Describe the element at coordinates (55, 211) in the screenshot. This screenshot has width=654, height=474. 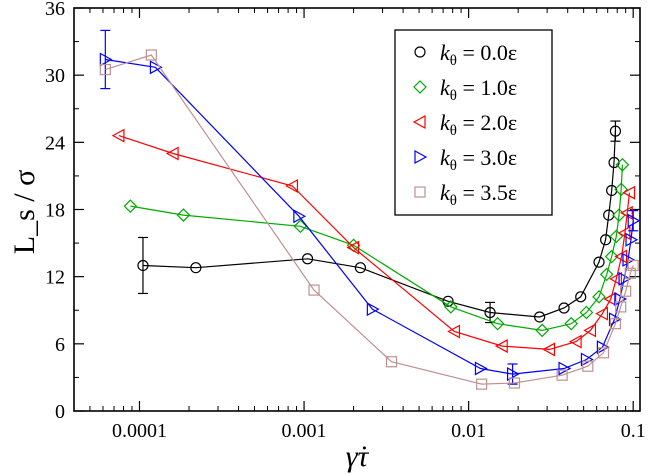
I see `y-tick-label: 18` at that location.